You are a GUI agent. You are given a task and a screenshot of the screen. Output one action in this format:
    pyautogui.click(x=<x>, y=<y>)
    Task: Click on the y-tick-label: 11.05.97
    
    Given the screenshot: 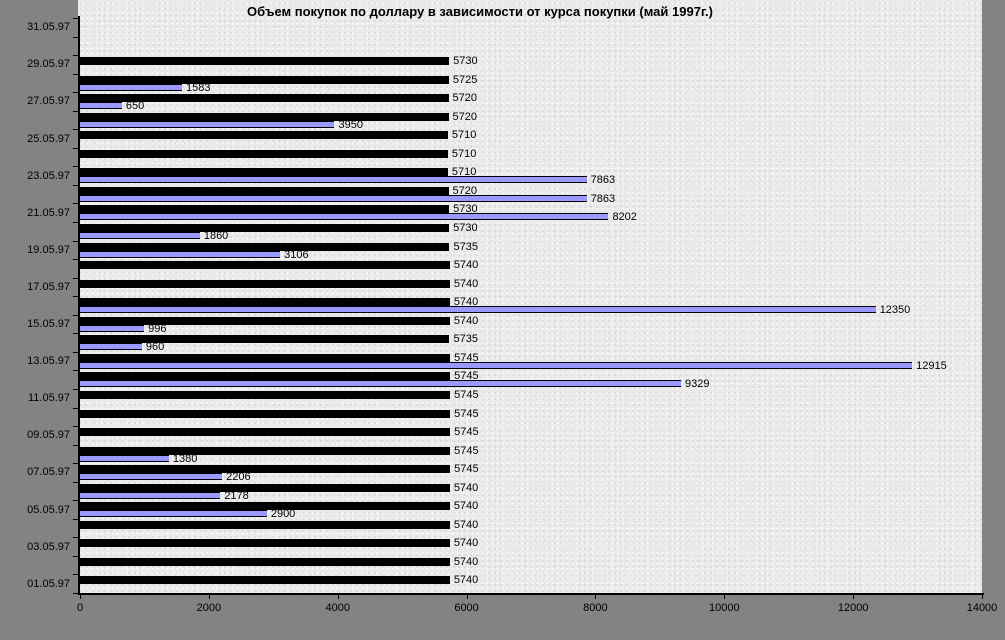 What is the action you would take?
    pyautogui.click(x=48, y=398)
    